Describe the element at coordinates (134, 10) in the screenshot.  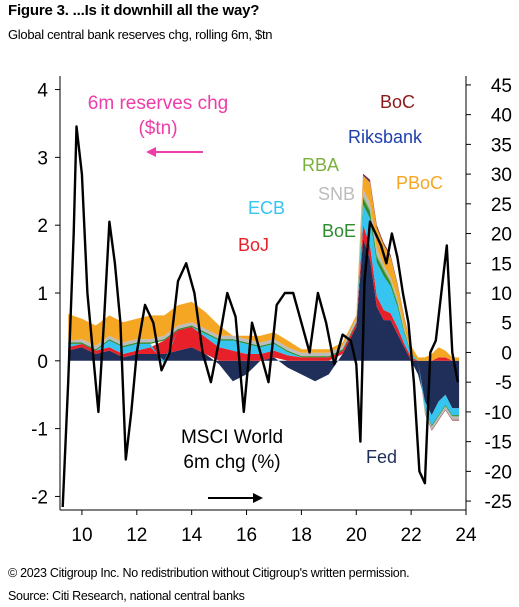
I see `figure-title: Figure 3. ...Is it downhill all the way?` at that location.